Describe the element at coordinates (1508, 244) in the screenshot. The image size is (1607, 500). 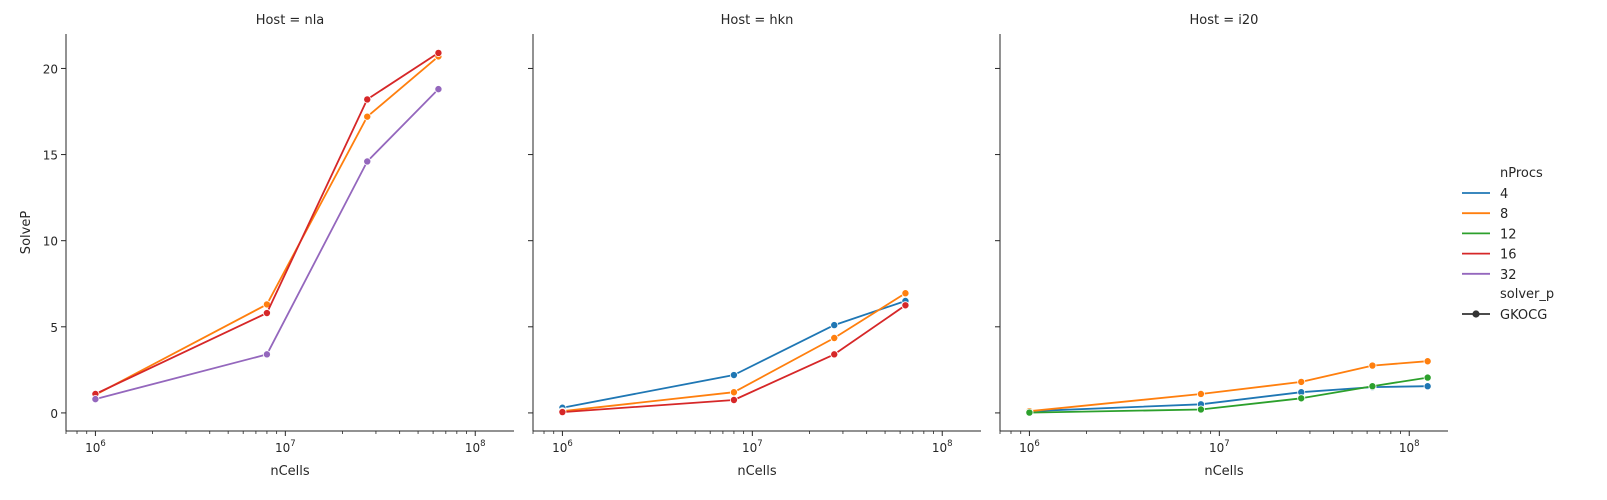
I see `legend: nProcs 4 8 12 16 32 solver_p GKOCG` at that location.